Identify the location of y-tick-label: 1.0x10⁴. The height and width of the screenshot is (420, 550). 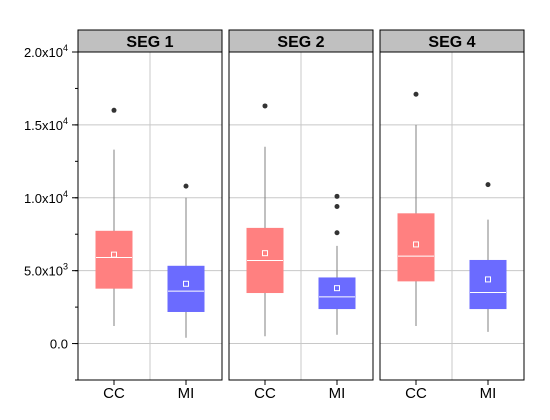
(46, 197).